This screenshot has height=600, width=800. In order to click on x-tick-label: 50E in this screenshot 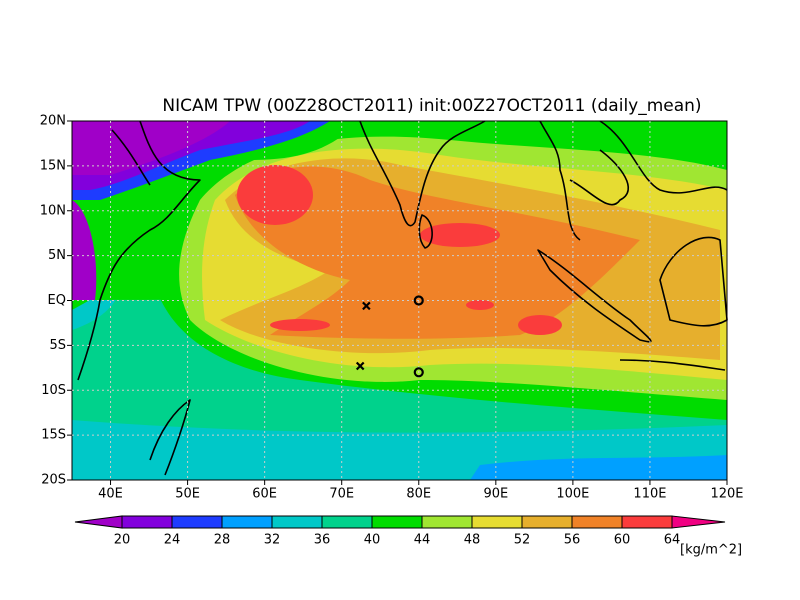, I will do `click(187, 494)`.